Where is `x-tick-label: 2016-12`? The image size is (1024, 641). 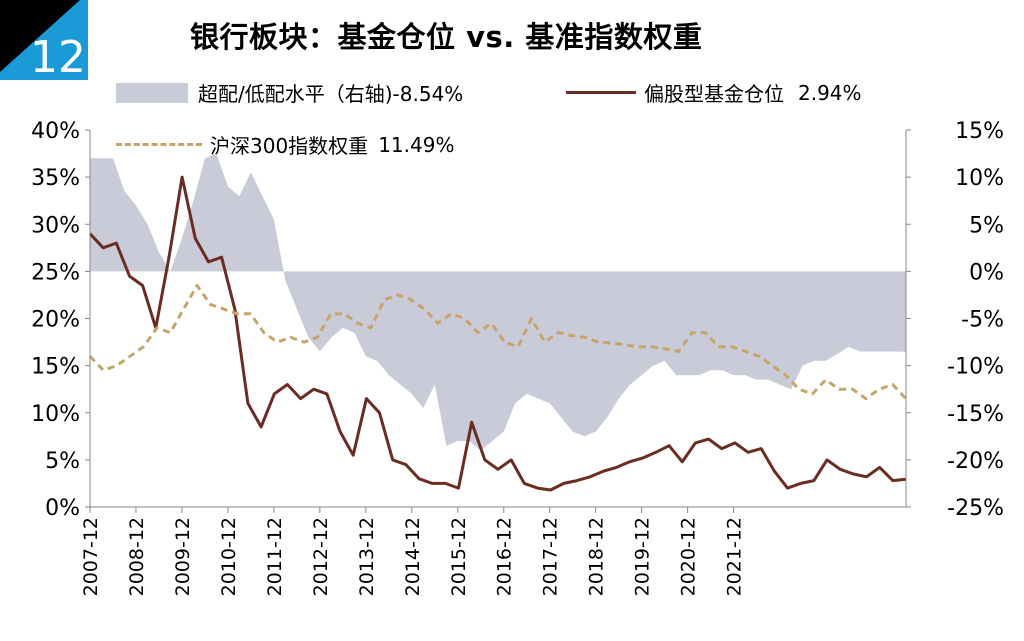
x-tick-label: 2016-12 is located at coordinates (505, 556).